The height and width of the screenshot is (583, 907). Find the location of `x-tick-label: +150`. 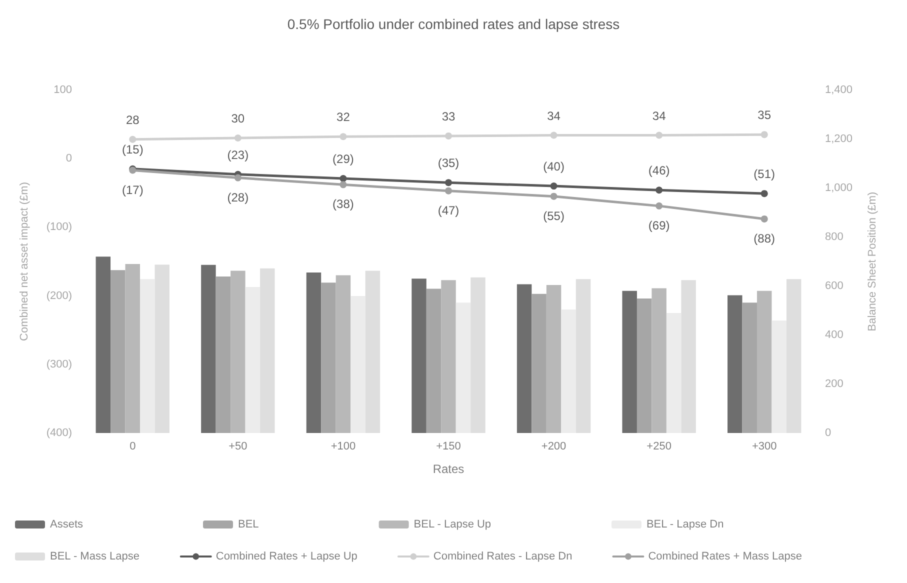

x-tick-label: +150 is located at coordinates (448, 446).